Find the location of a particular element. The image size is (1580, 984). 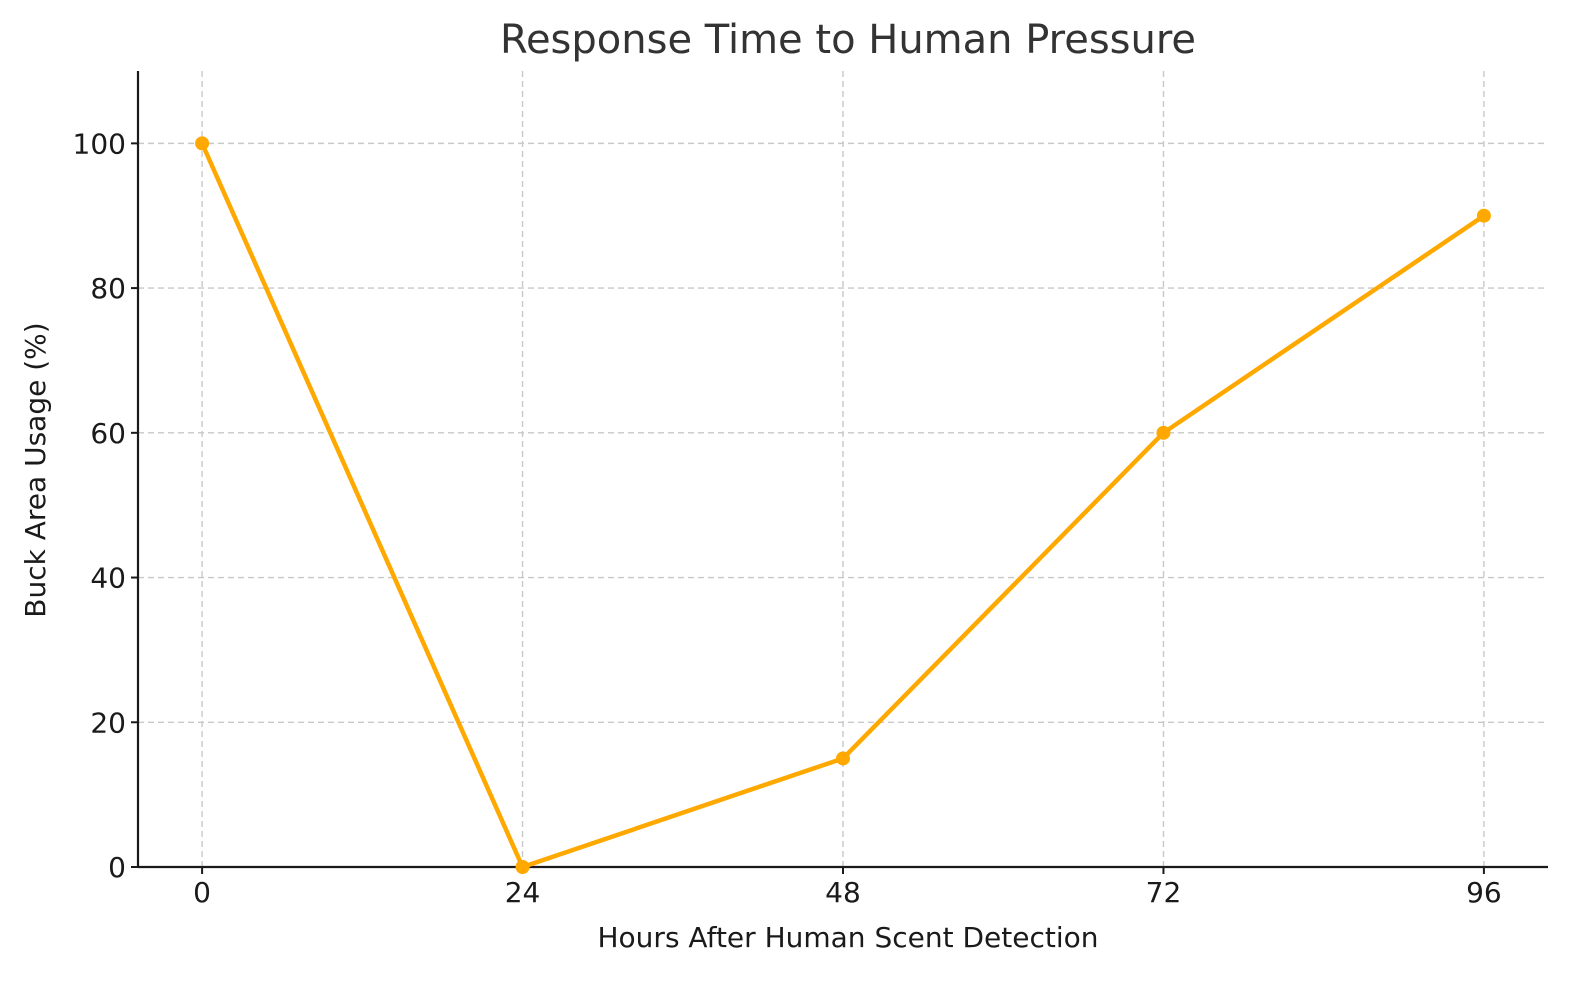

y-tick-label-80: 80 is located at coordinates (108, 288).